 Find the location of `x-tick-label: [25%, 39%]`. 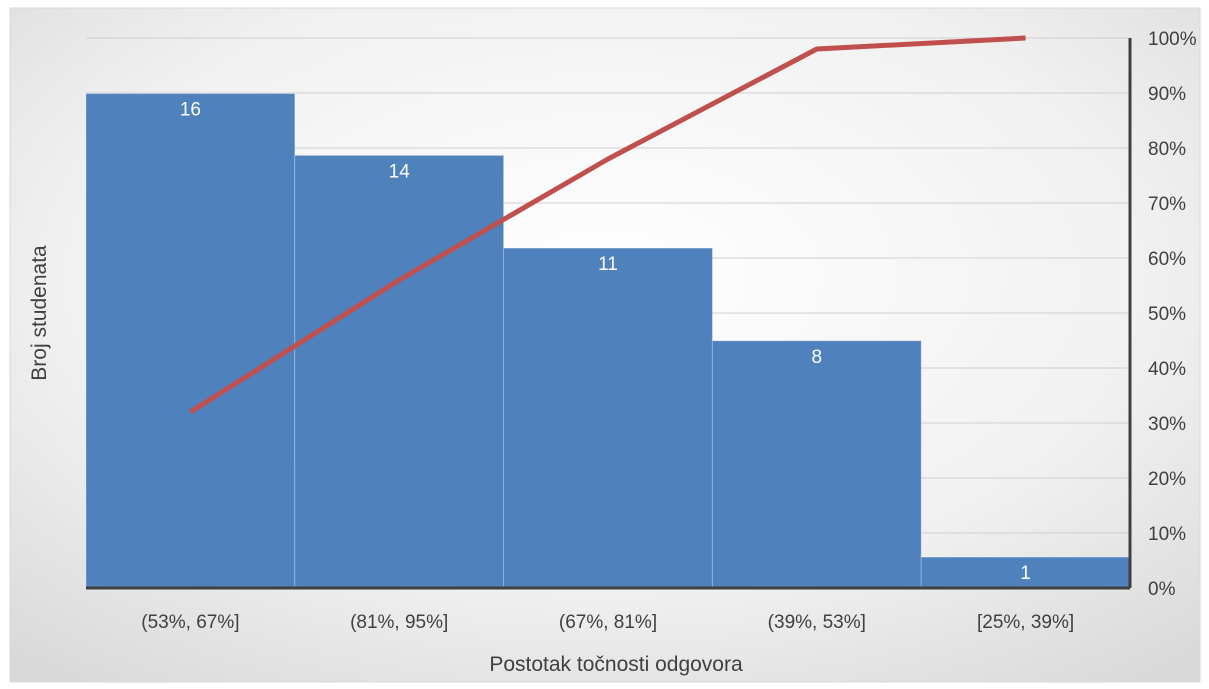

x-tick-label: [25%, 39%] is located at coordinates (1025, 622).